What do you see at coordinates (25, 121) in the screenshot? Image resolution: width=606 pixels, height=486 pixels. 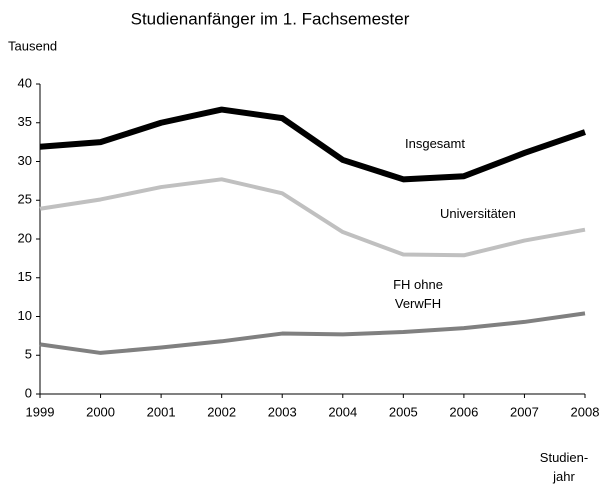 I see `y-tick-label: 35` at bounding box center [25, 121].